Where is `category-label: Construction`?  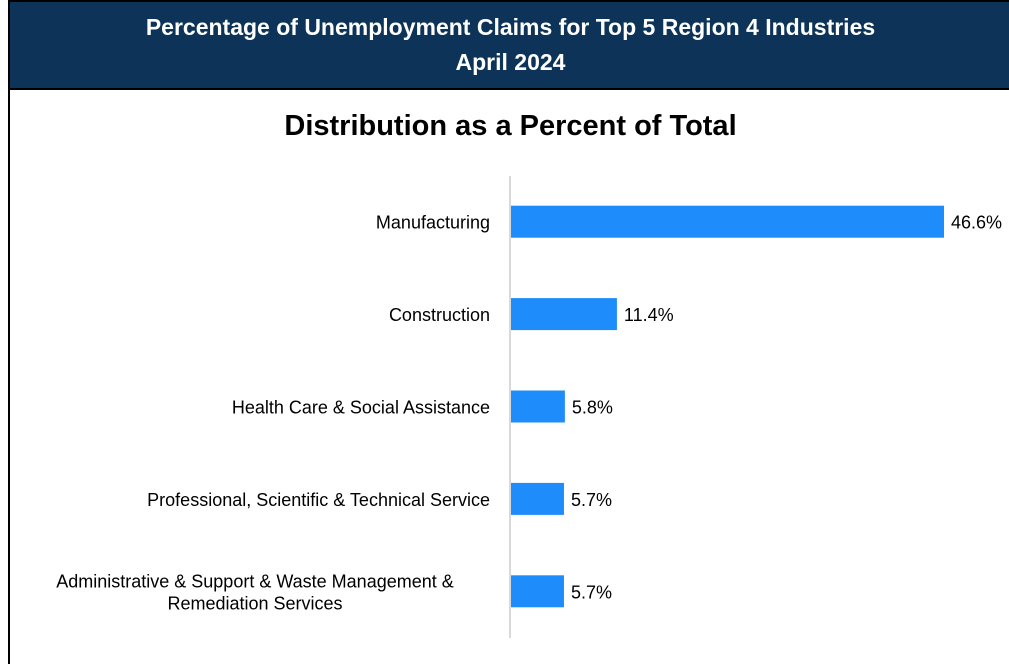
category-label: Construction is located at coordinates (439, 315).